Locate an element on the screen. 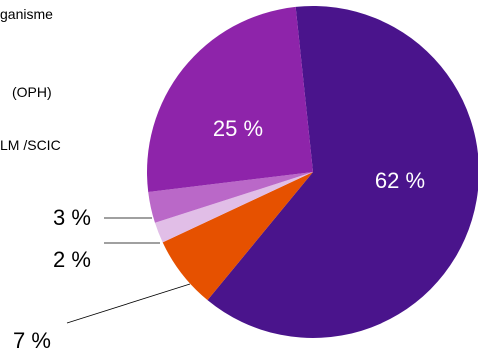 Image resolution: width=478 pixels, height=356 pixels. legend-entry-2: (OPH) is located at coordinates (32, 92).